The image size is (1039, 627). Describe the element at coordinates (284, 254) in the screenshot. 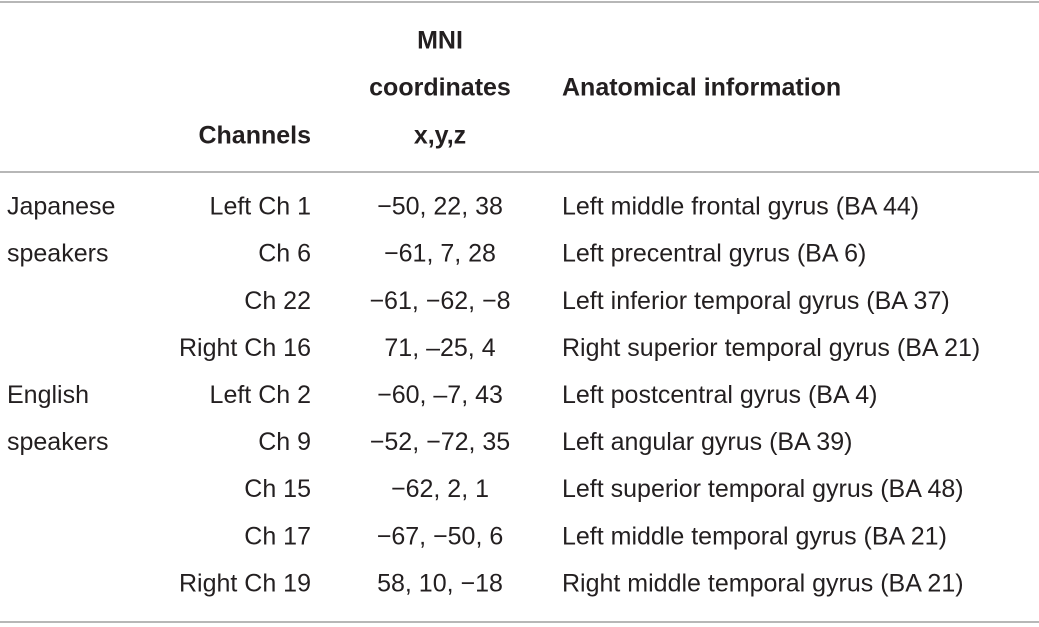

I see `channel-cell: Ch 6` at that location.